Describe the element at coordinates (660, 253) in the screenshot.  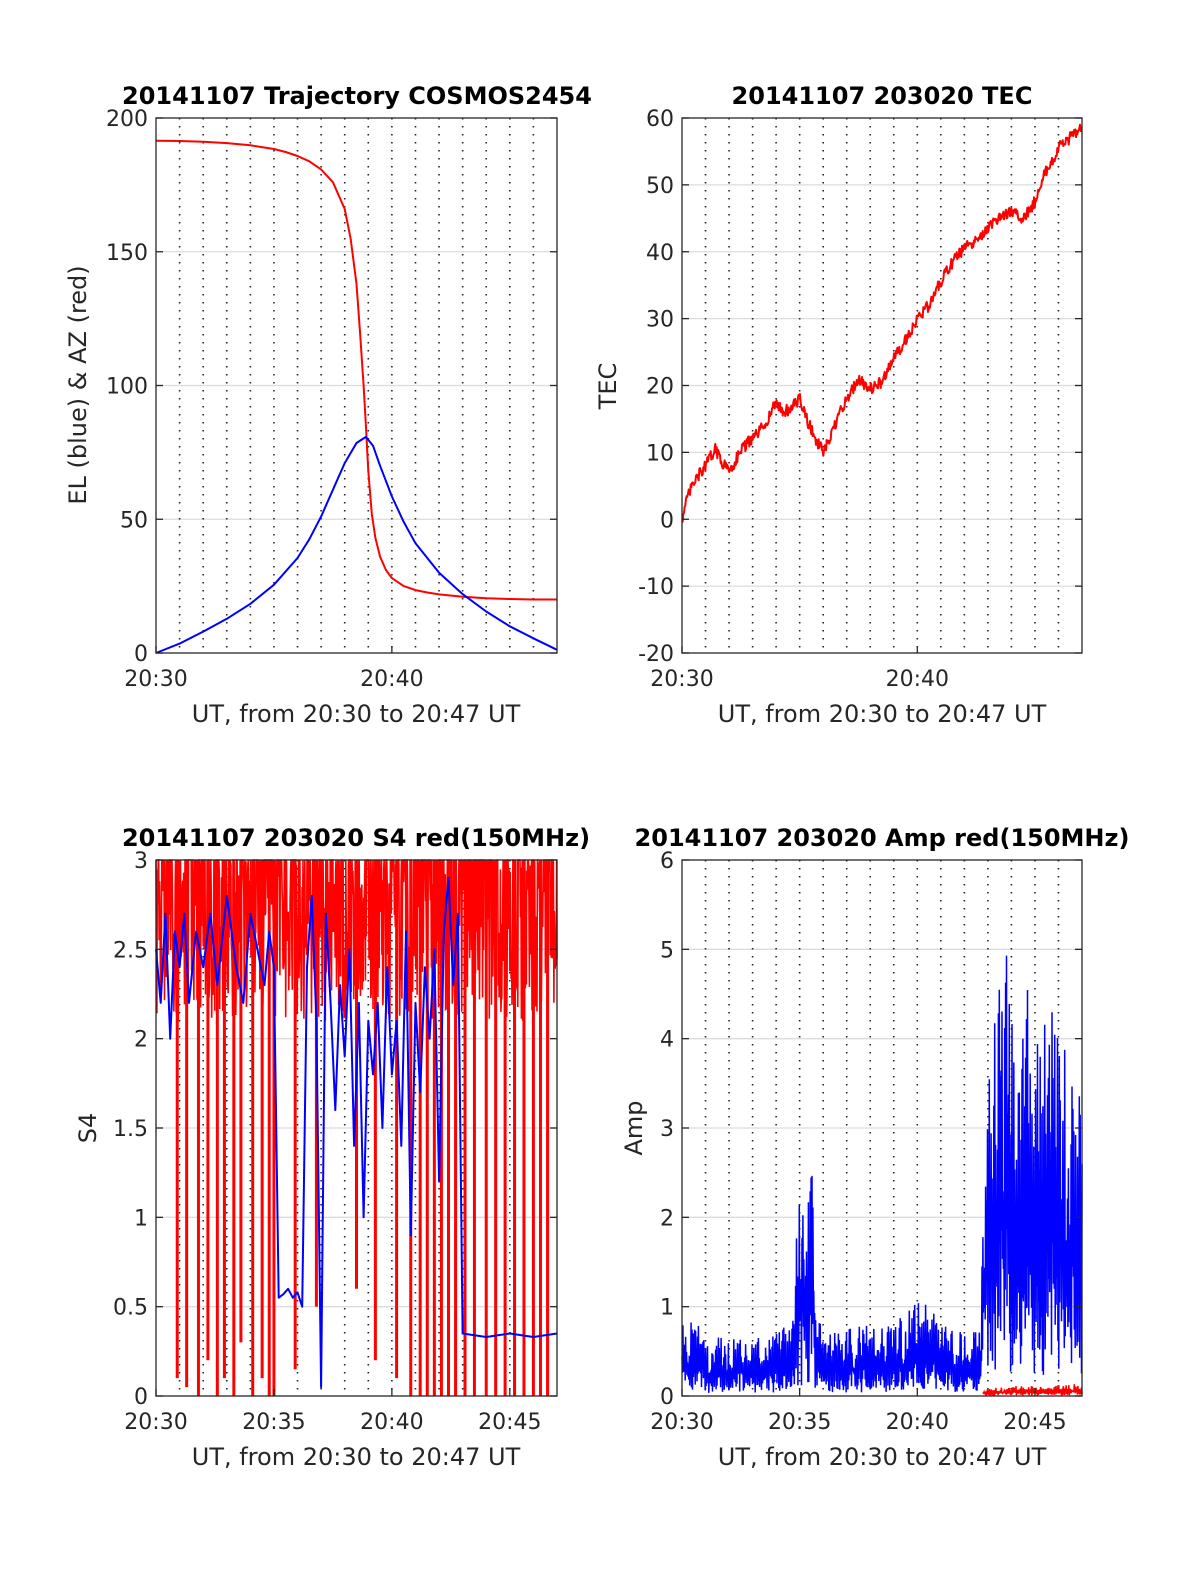
I see `tec-ytick-label: 40` at that location.